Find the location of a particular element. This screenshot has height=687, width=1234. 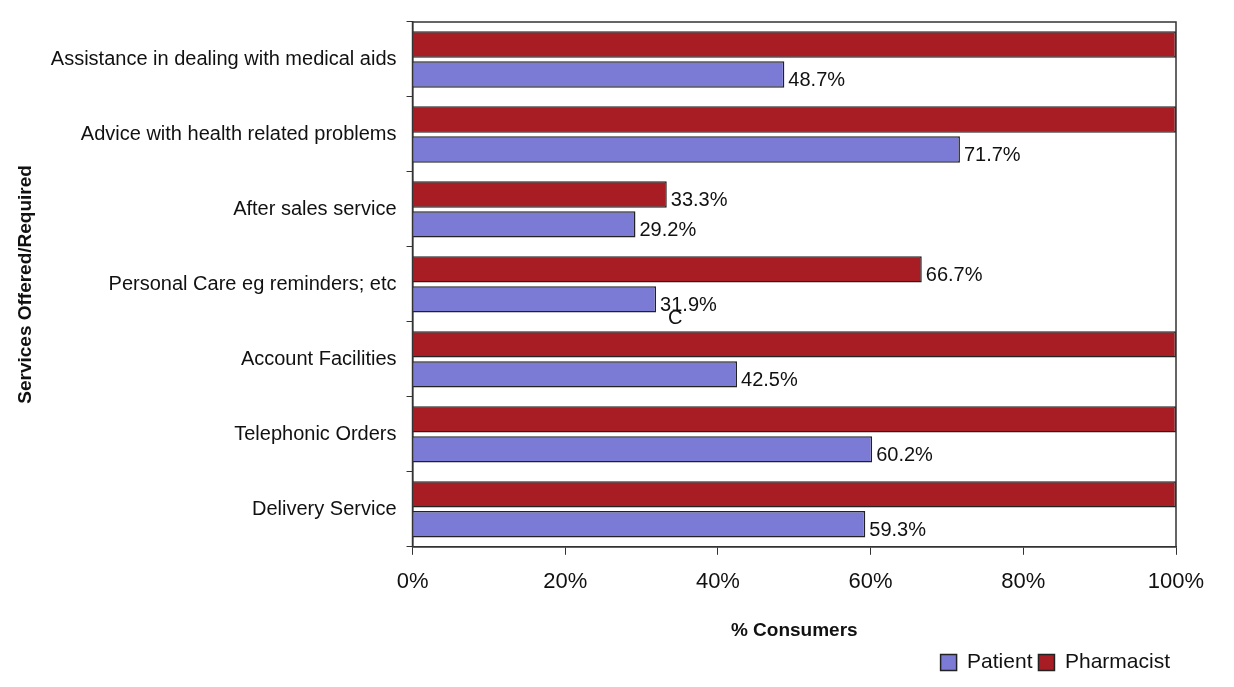

y-tick-label: After sales service is located at coordinates (315, 207).